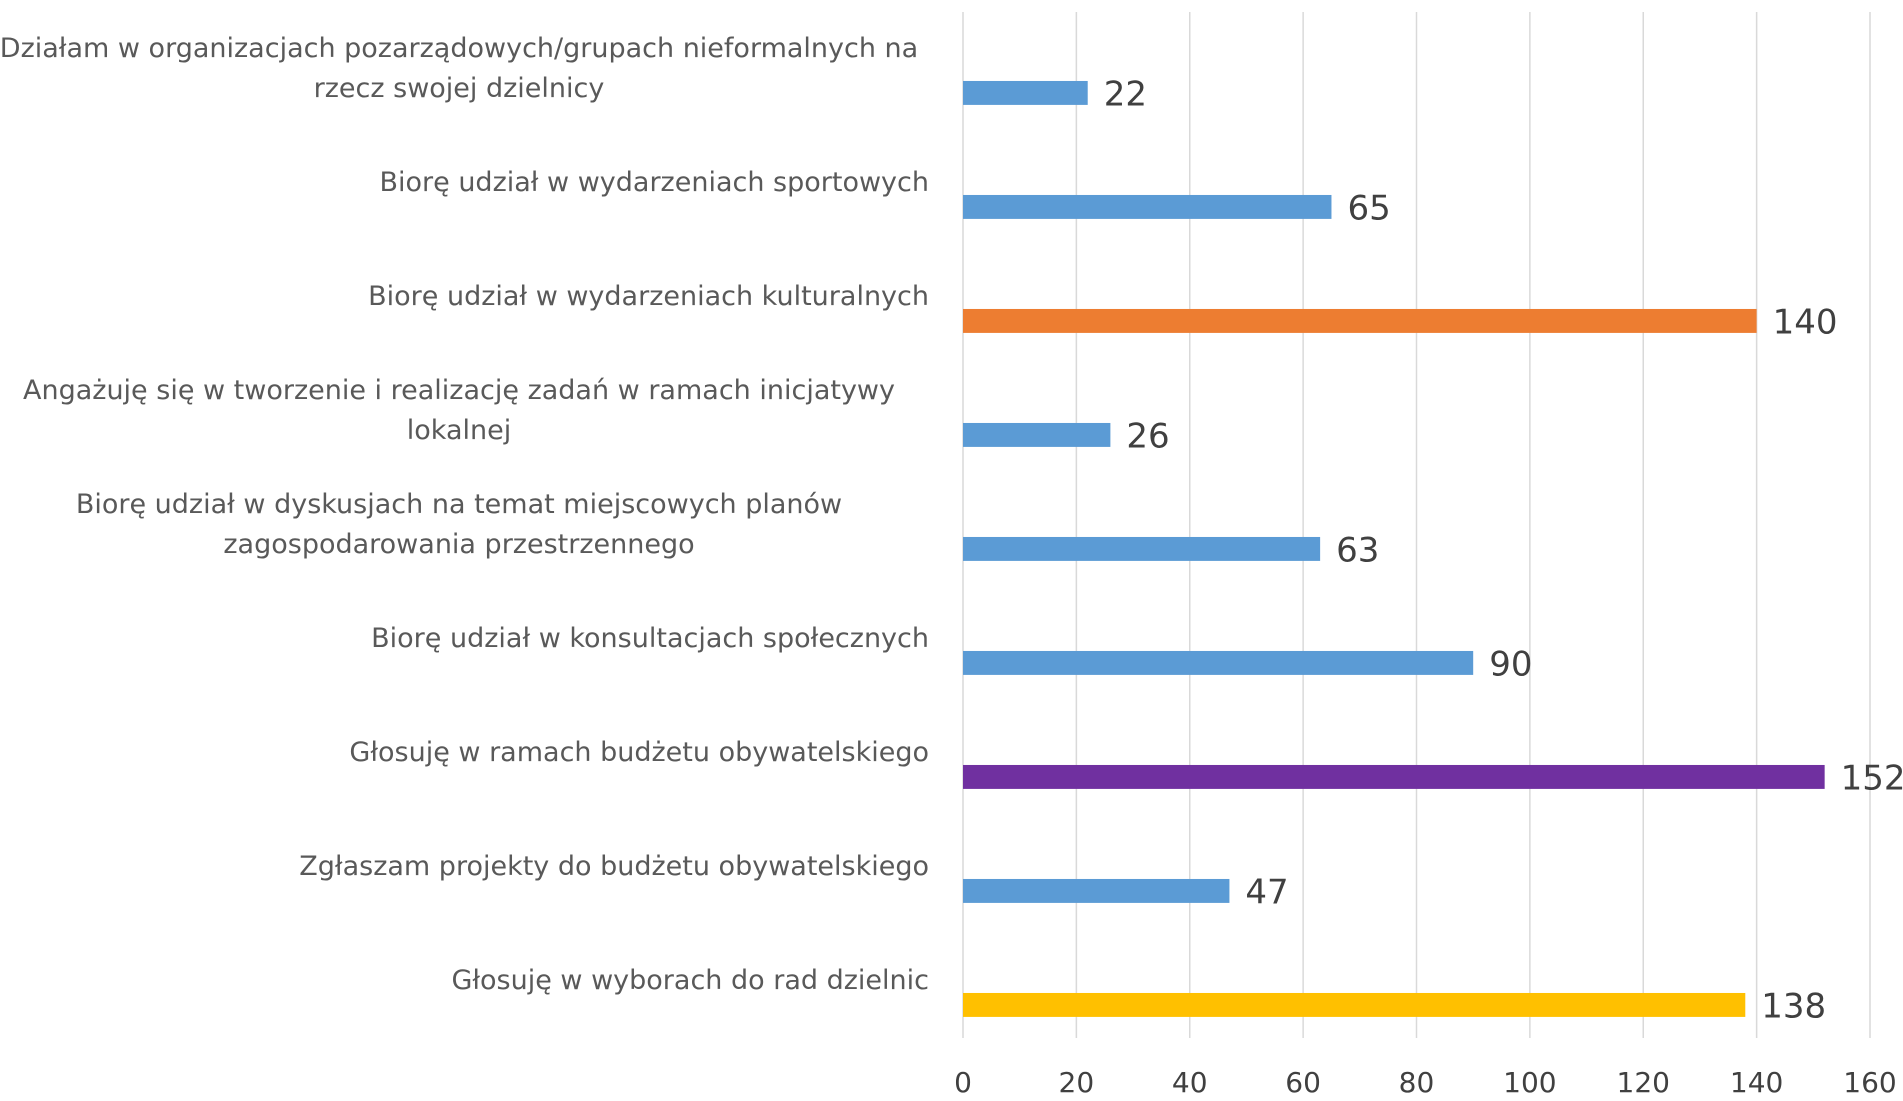 Image resolution: width=1903 pixels, height=1101 pixels. Describe the element at coordinates (1303, 1082) in the screenshot. I see `x-tick-label: 60` at that location.